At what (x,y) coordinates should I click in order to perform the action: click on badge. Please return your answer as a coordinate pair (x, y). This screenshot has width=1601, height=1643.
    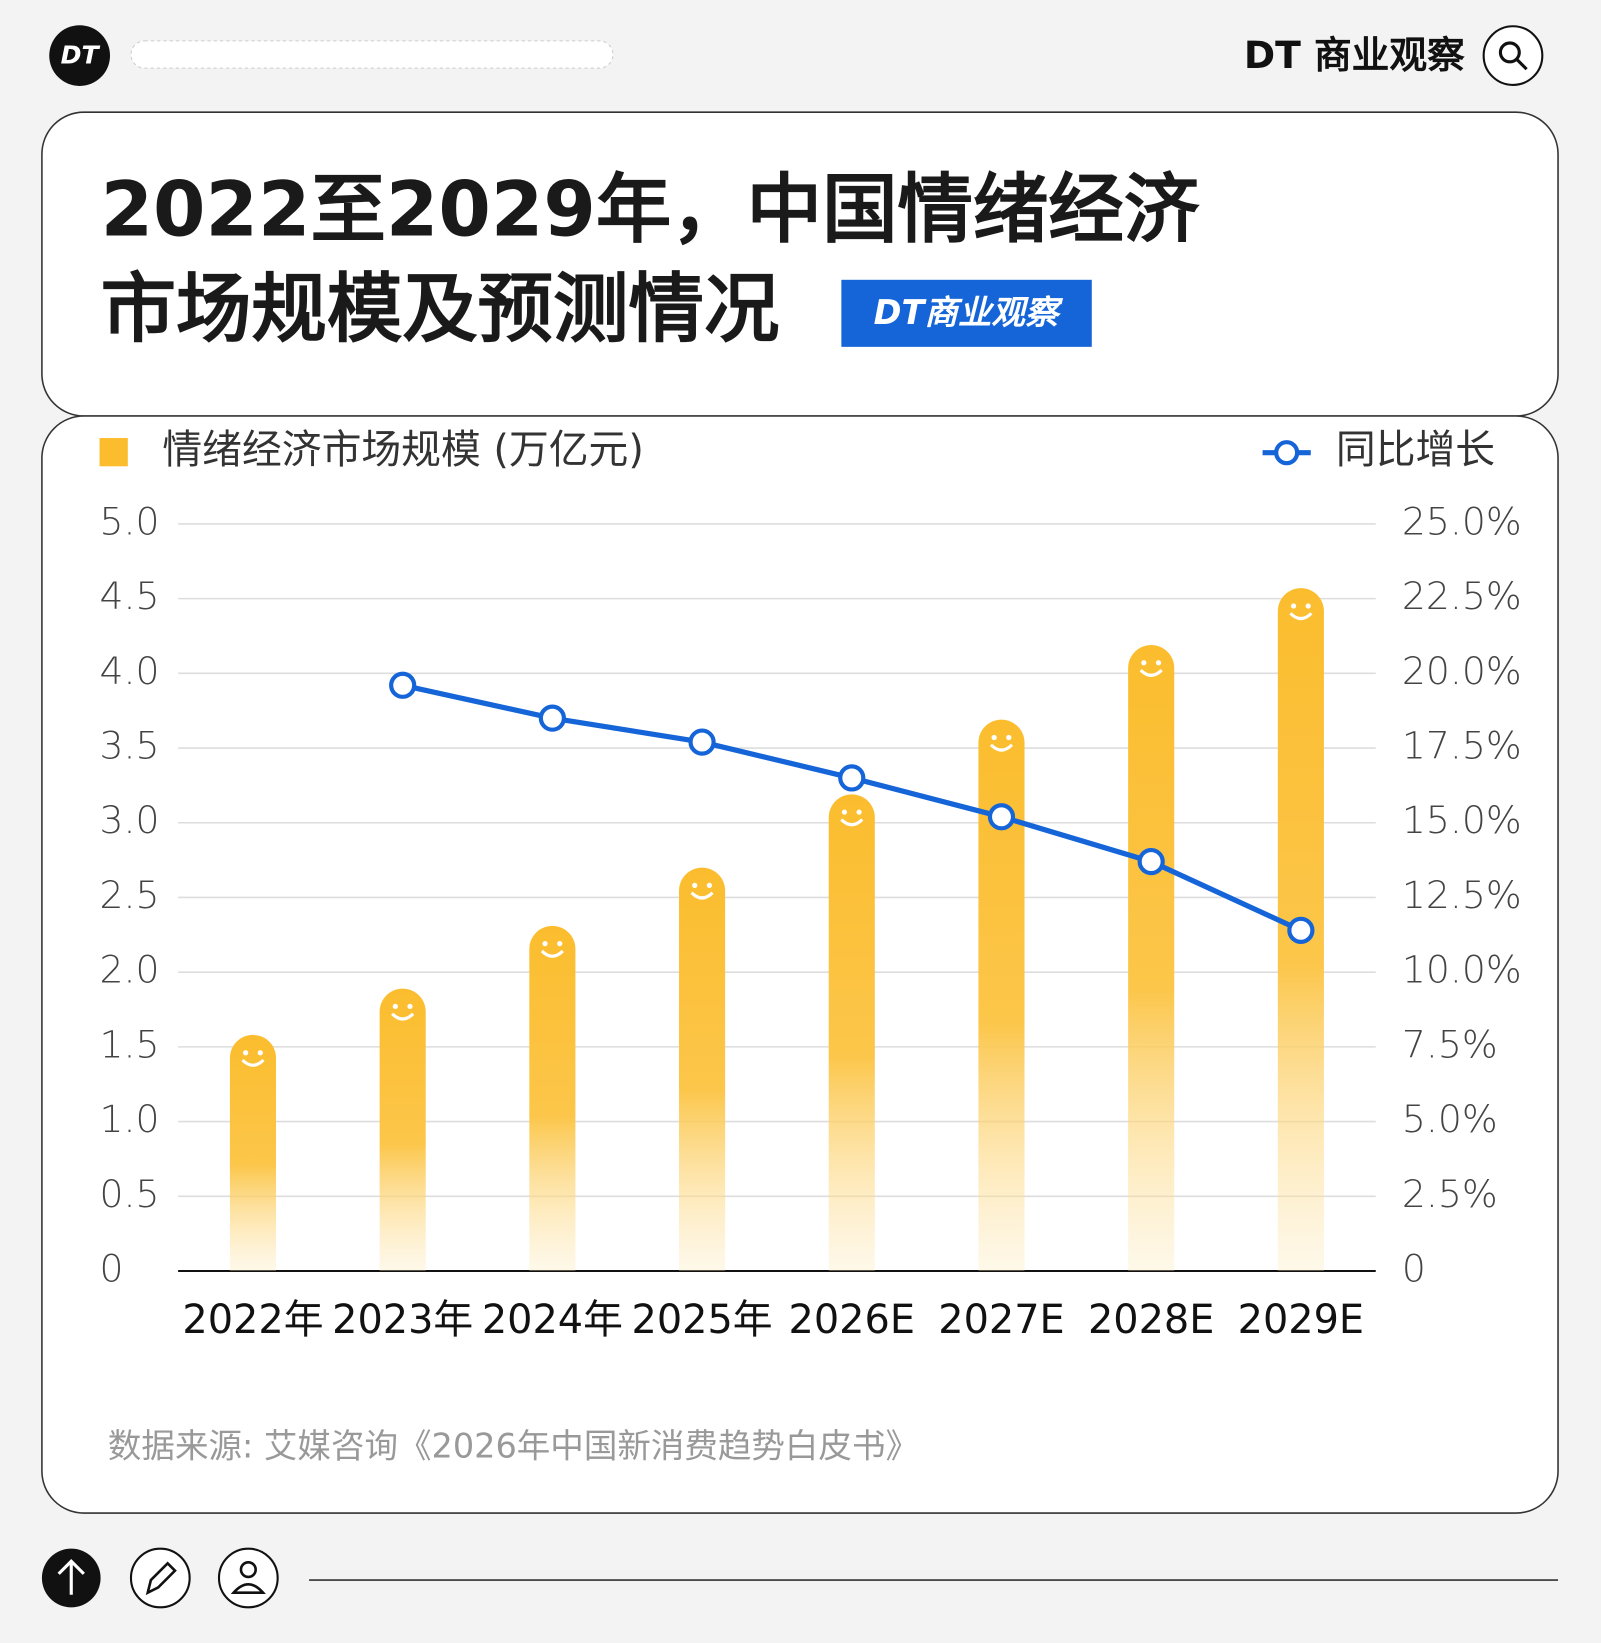
    Looking at the image, I should click on (966, 313).